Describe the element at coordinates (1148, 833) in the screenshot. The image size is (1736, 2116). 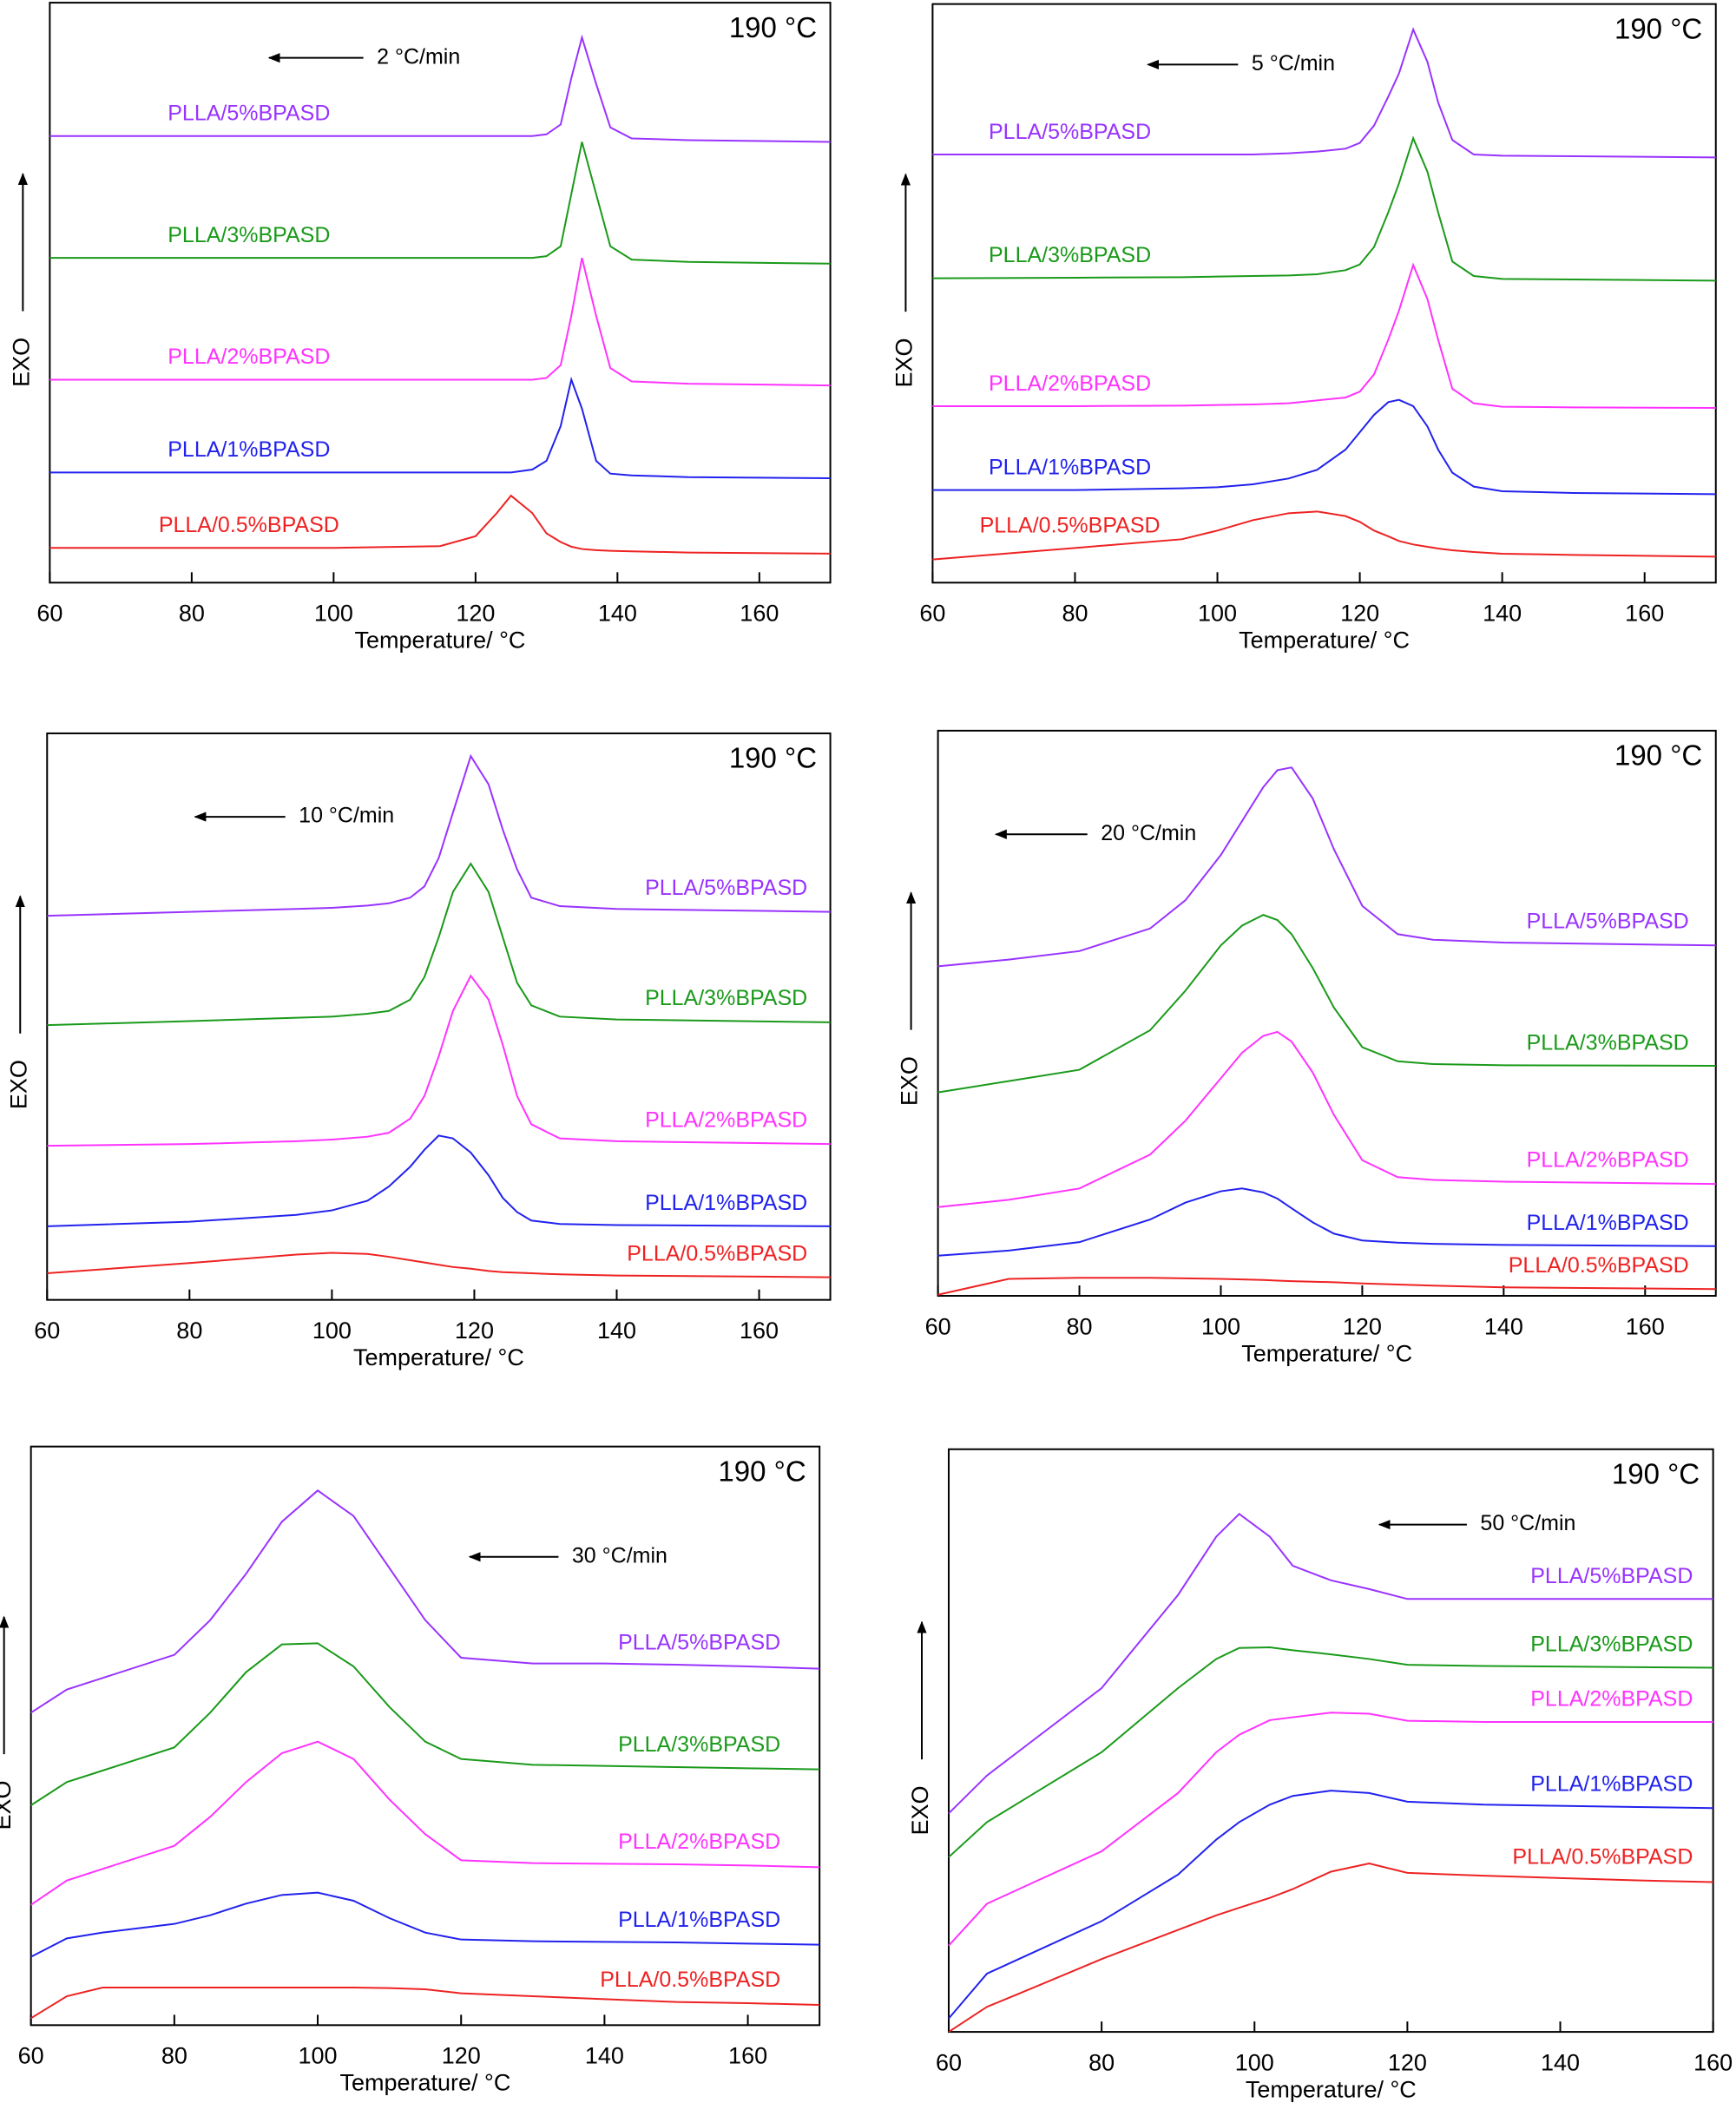
I see `rate-label: 20 °C/min` at that location.